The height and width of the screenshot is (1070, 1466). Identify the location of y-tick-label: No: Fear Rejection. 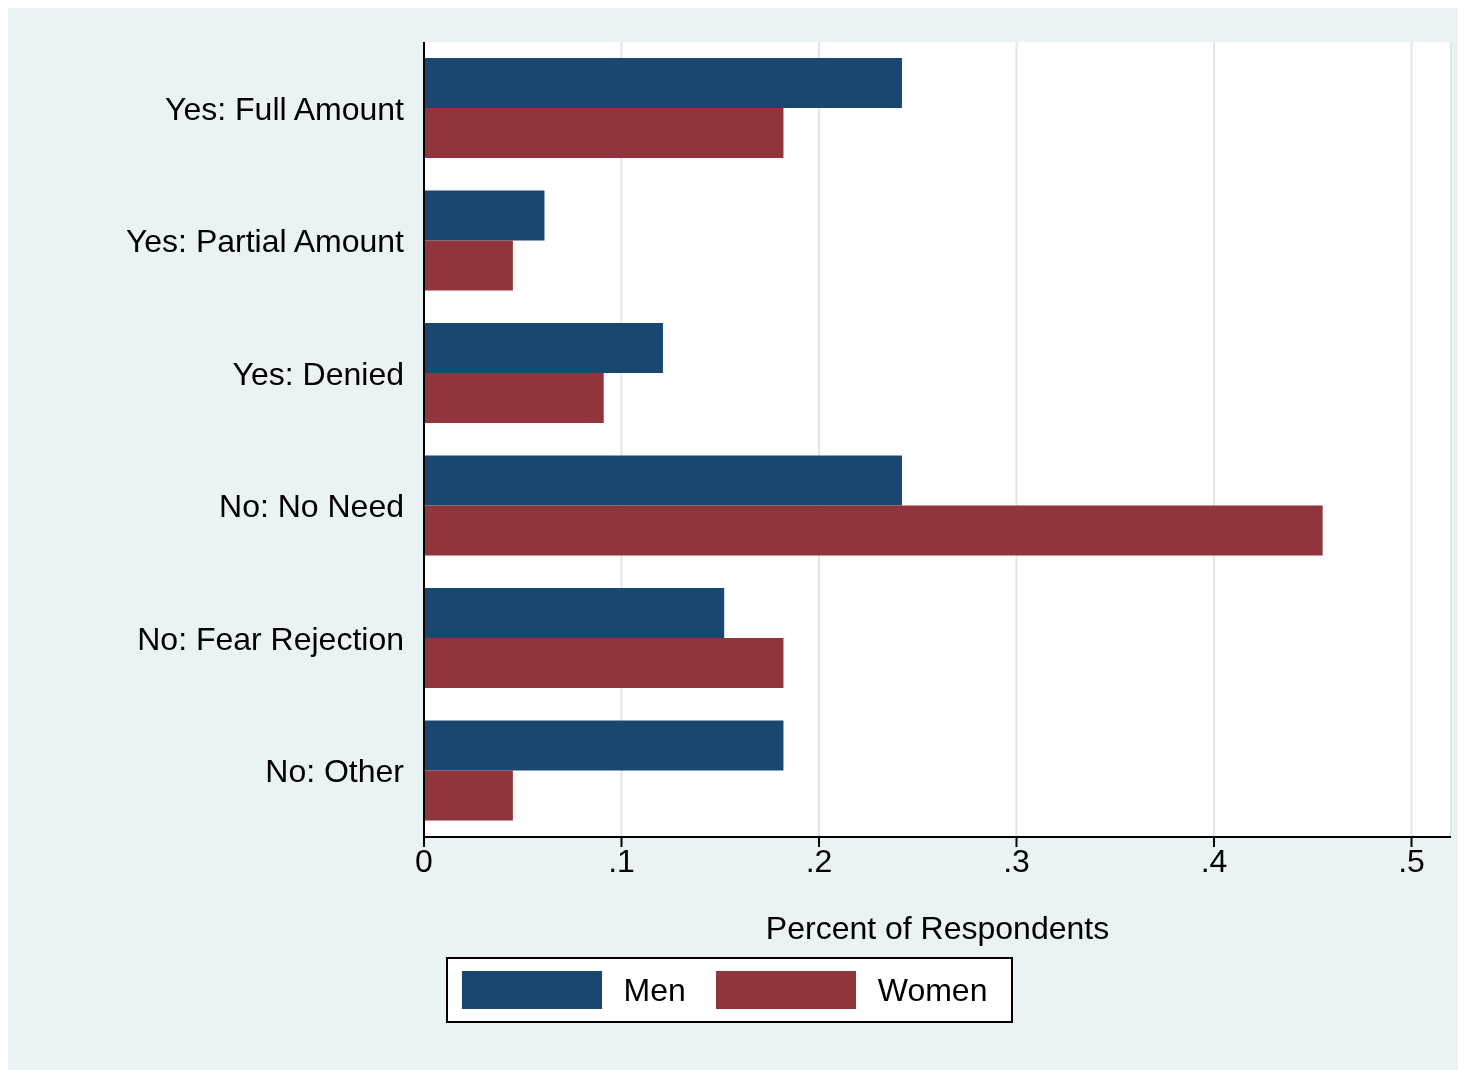
(270, 638).